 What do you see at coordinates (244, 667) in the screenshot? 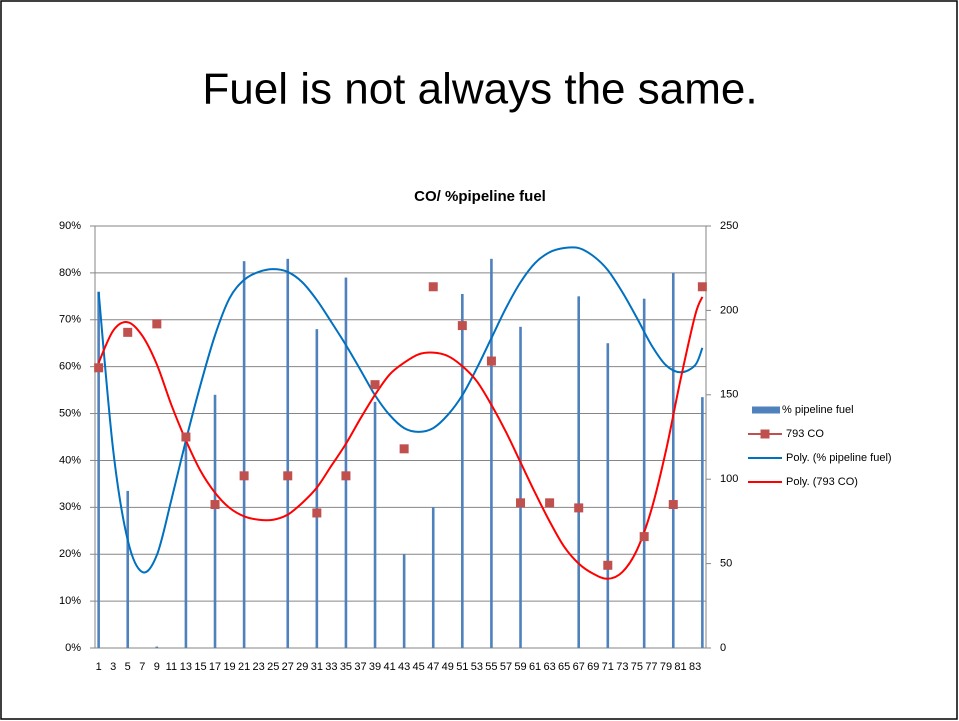
I see `x-tick-label: 21` at bounding box center [244, 667].